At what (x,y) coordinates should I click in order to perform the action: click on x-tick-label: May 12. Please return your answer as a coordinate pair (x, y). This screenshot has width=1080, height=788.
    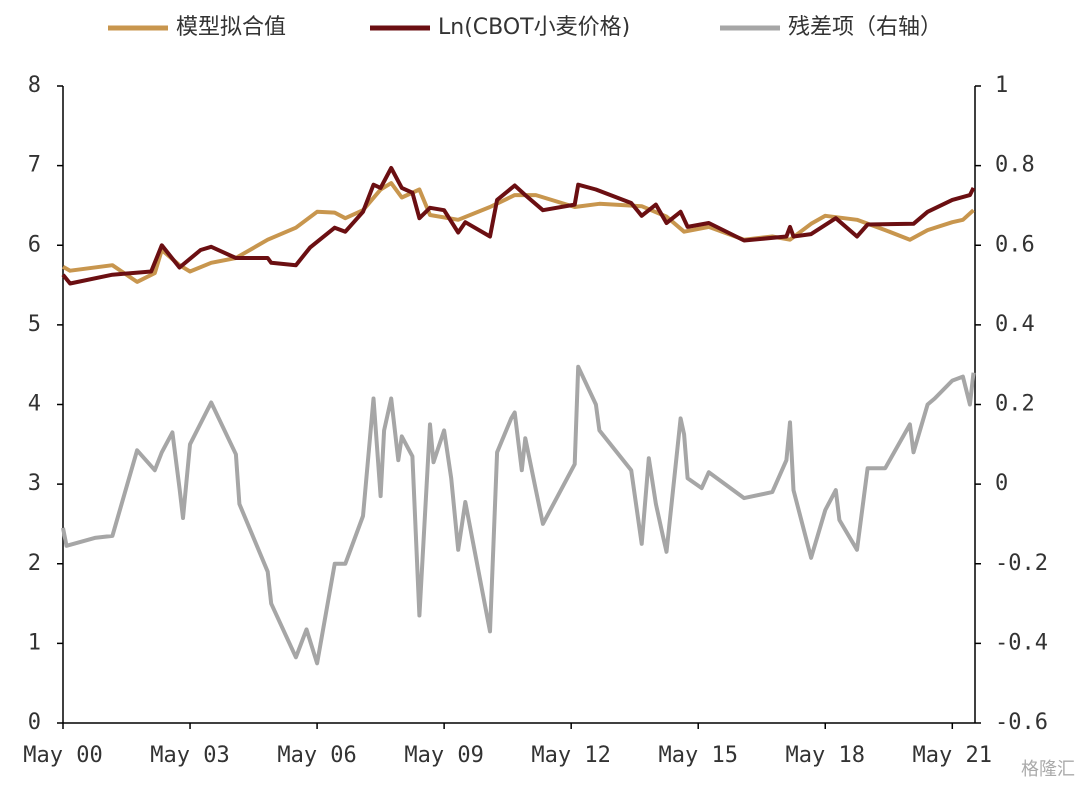
    Looking at the image, I should click on (570, 755).